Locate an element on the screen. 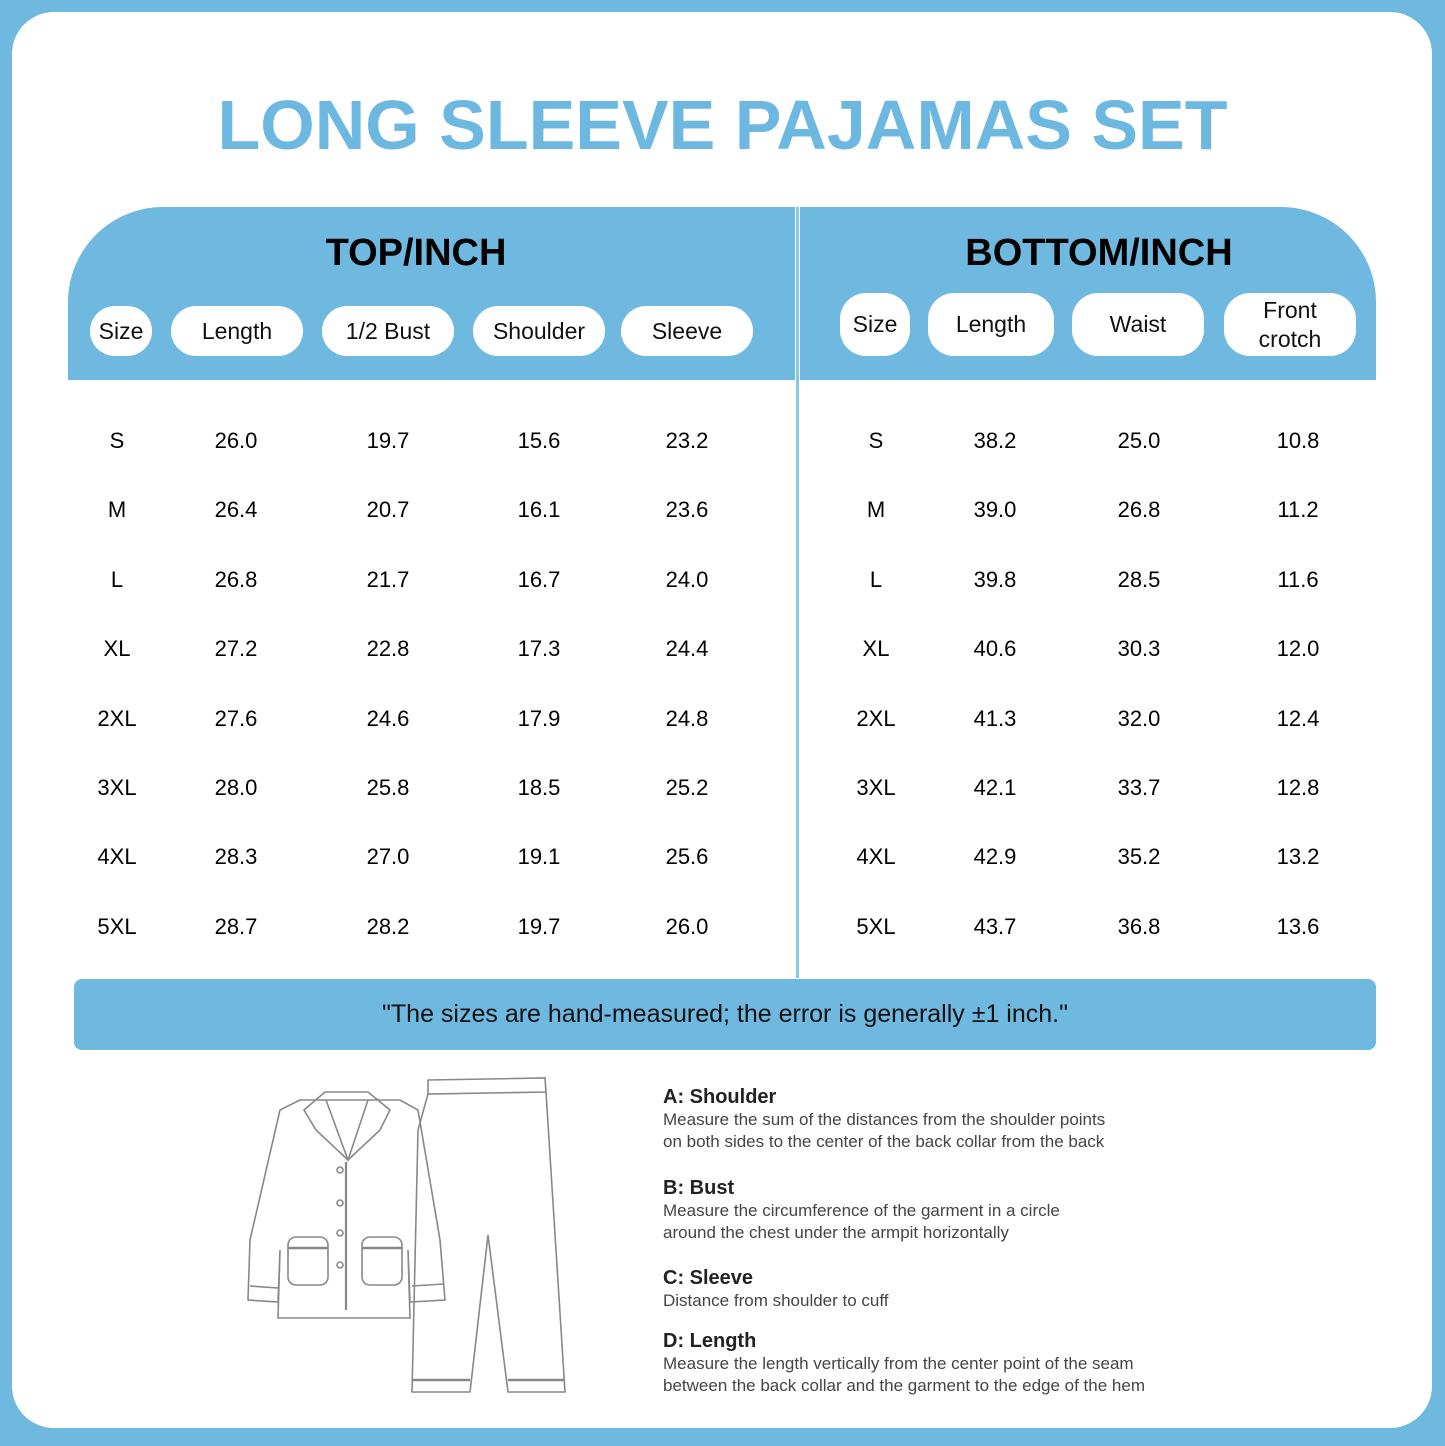 This screenshot has height=1446, width=1445. bottom-table-cell: 35.2 is located at coordinates (1139, 857).